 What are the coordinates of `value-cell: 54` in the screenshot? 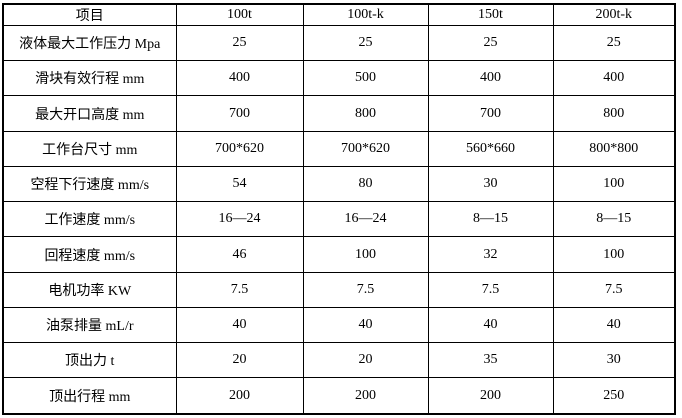 It's located at (239, 184).